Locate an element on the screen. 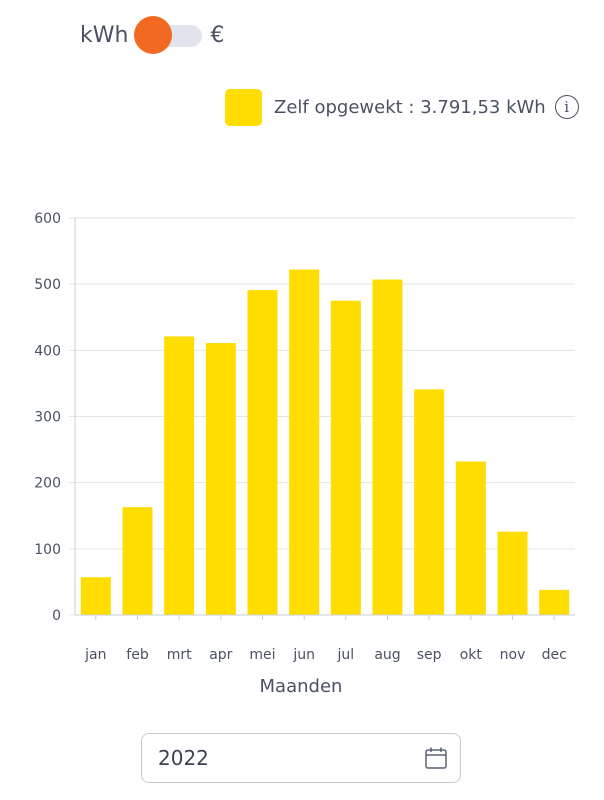  bar-dec is located at coordinates (554, 602).